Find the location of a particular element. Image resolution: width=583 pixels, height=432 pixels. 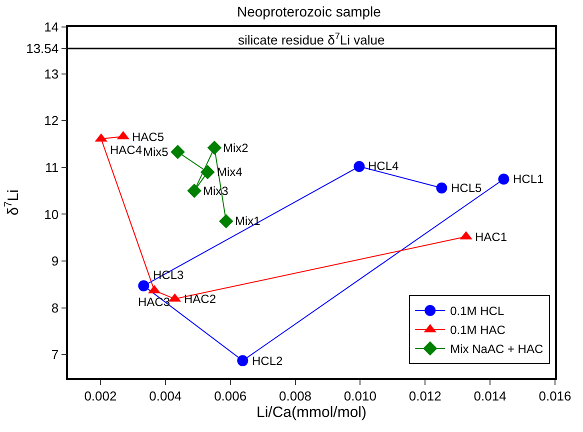

y-tick-label: 14 is located at coordinates (51, 27).